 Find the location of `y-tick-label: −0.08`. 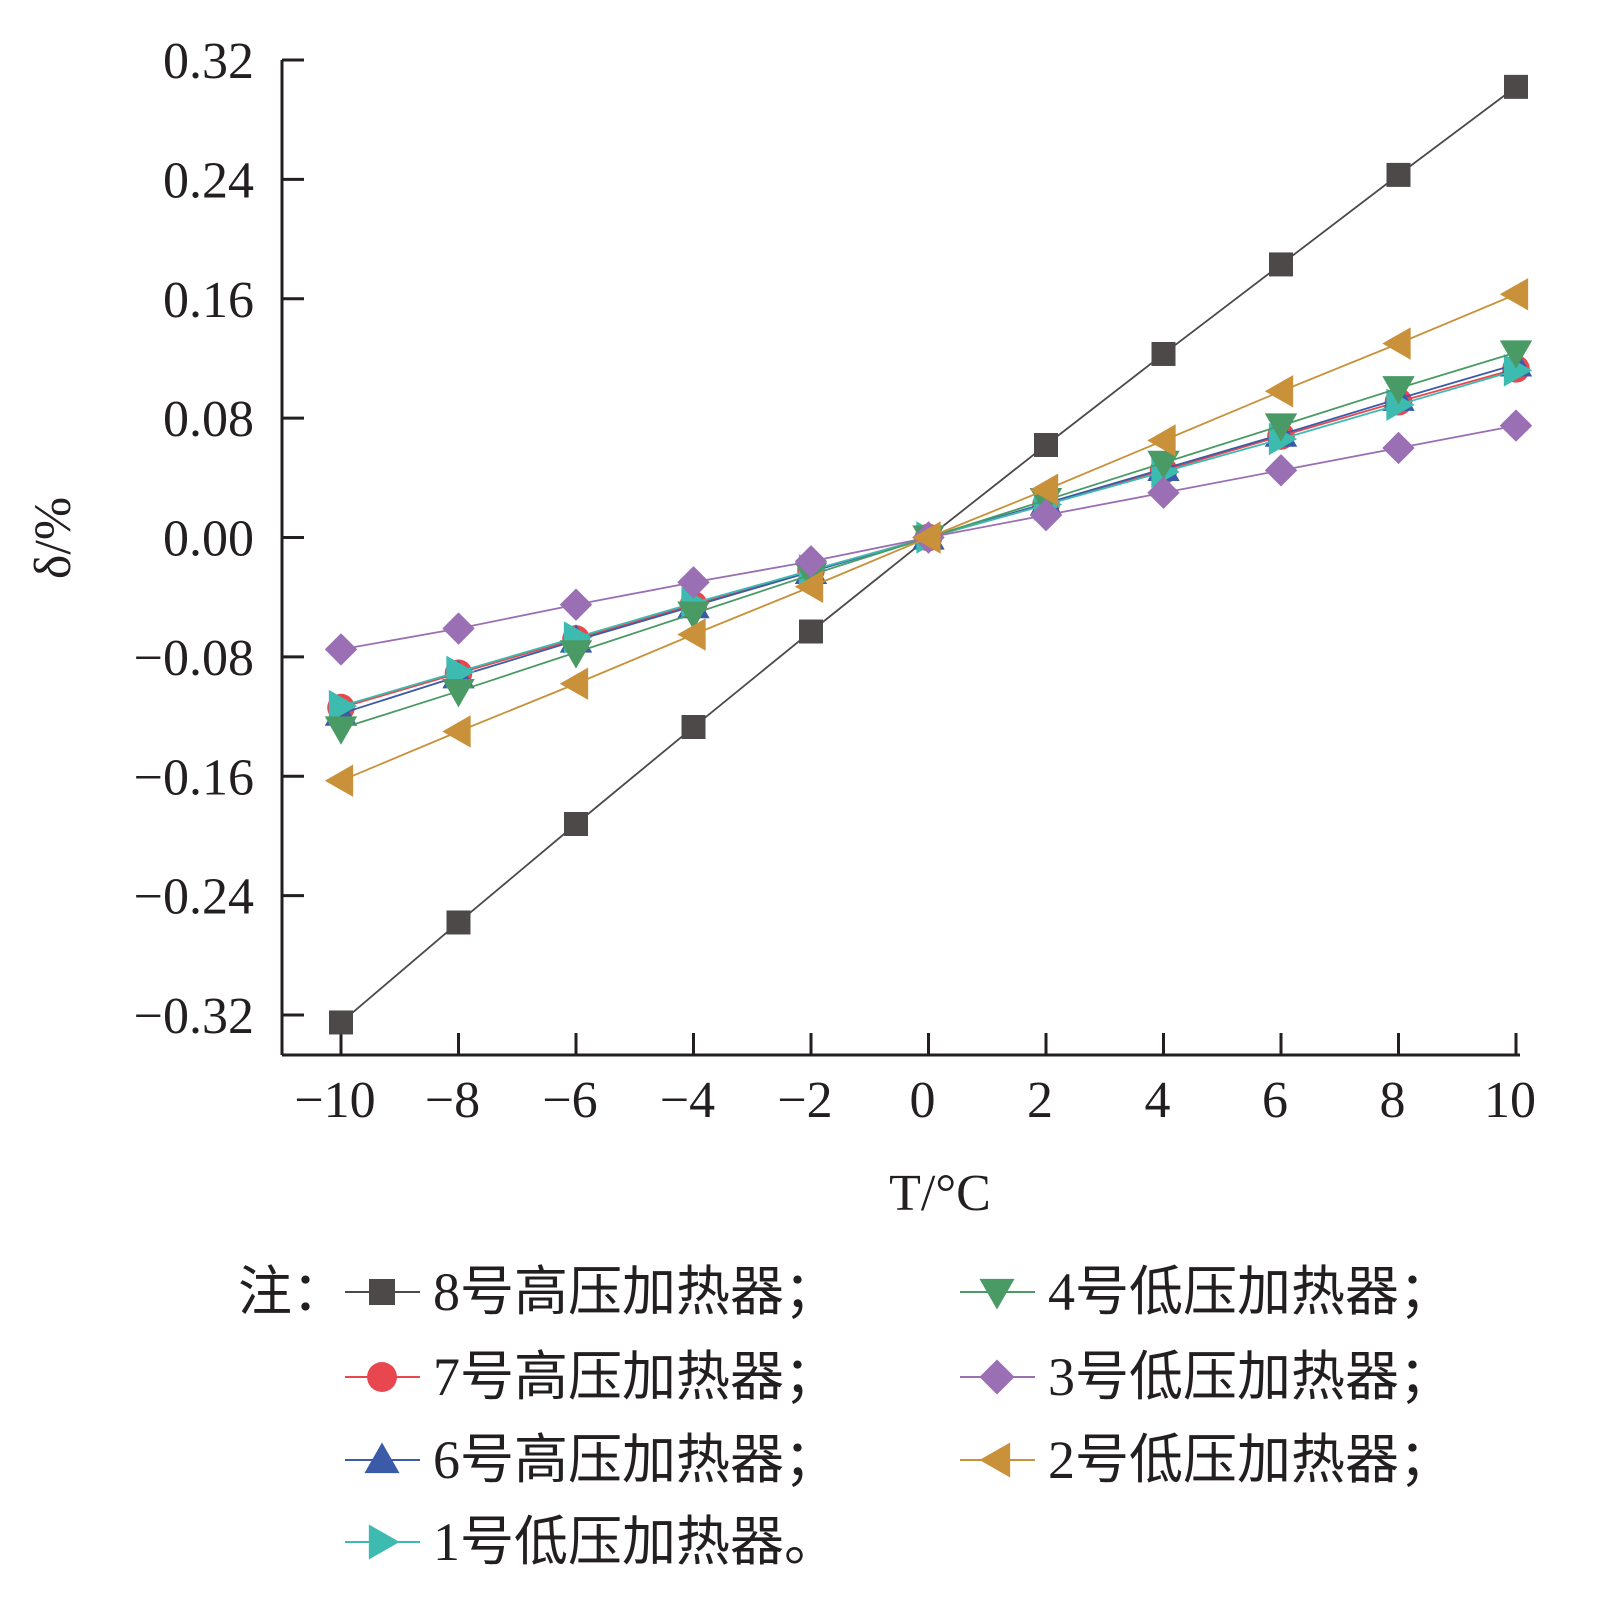

y-tick-label: −0.08 is located at coordinates (194, 658).